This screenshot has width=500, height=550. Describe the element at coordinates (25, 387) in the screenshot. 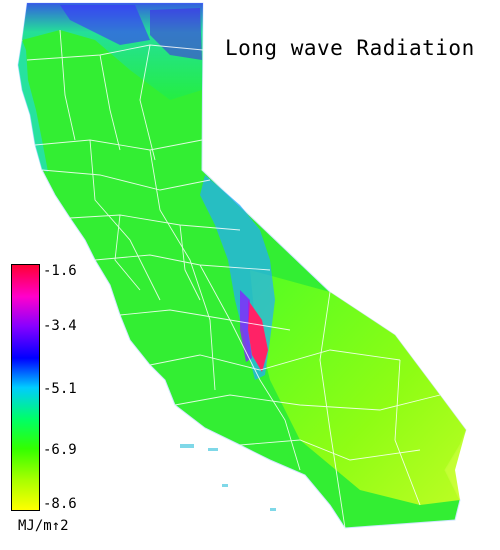

I see `color-scale-bar` at that location.